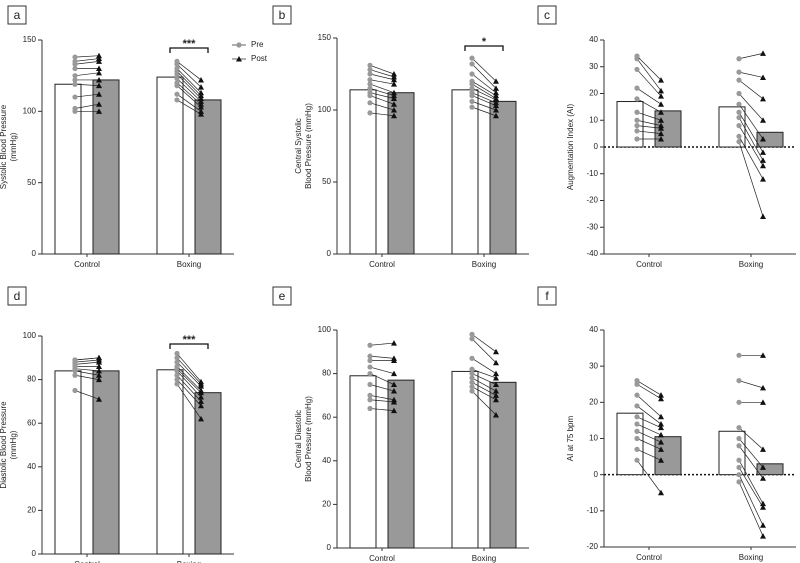  What do you see at coordinates (484, 42) in the screenshot?
I see `significance-label: *` at bounding box center [484, 42].